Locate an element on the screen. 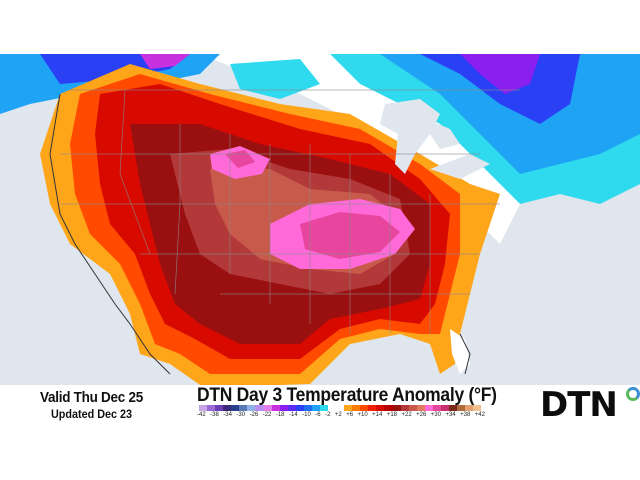 This screenshot has width=640, height=480. logo-ring-icon is located at coordinates (633, 394).